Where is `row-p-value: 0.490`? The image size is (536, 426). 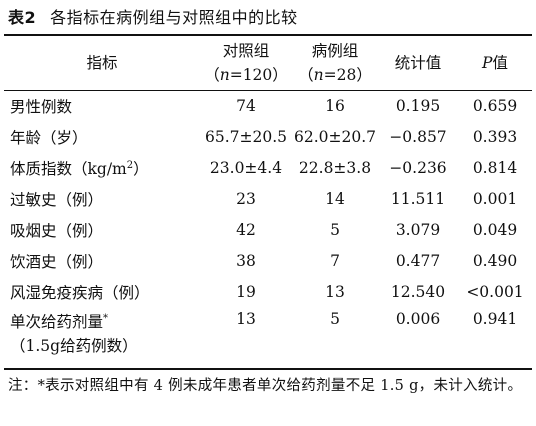 row-p-value: 0.490 is located at coordinates (495, 260).